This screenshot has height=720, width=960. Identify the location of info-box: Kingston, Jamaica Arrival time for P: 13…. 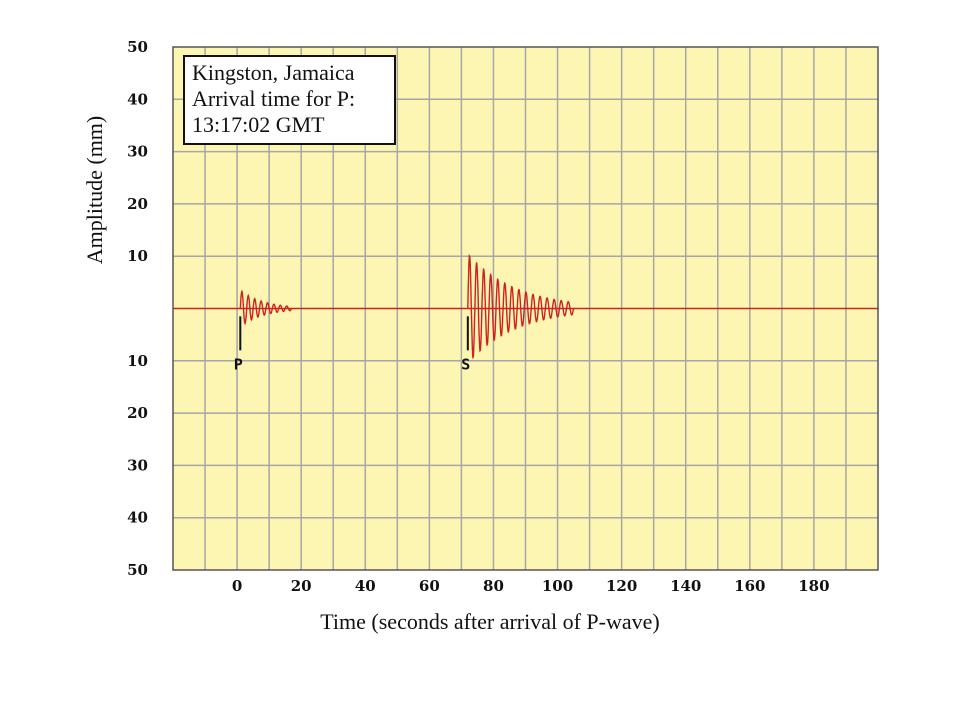
(289, 100).